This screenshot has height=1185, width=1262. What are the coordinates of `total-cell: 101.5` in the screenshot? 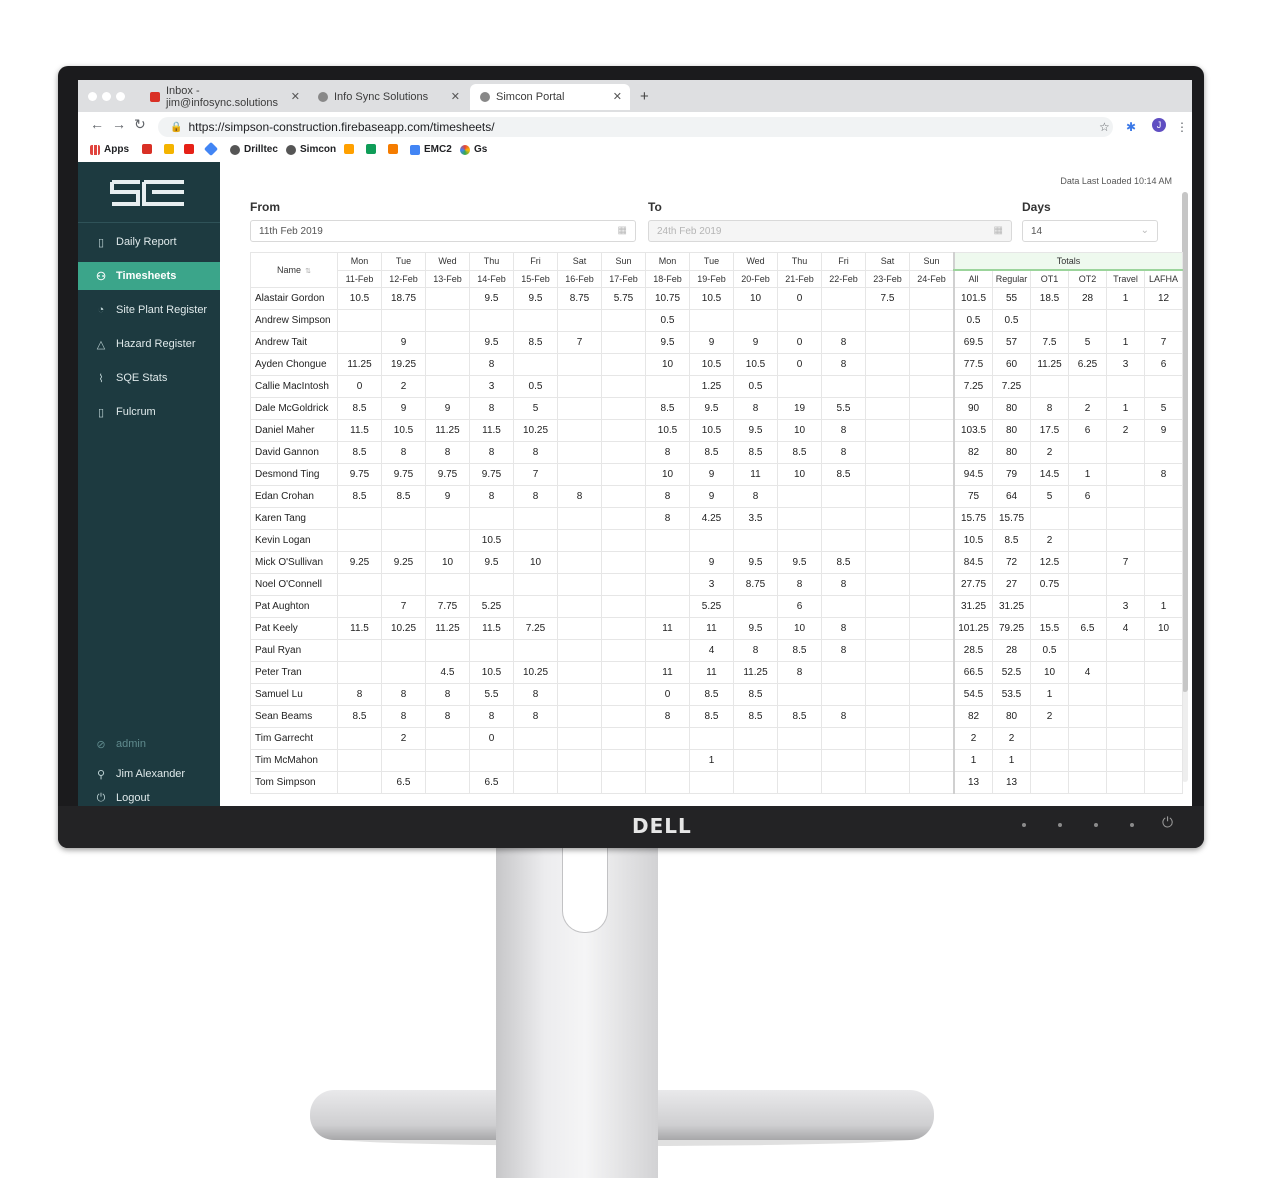 It's located at (973, 298).